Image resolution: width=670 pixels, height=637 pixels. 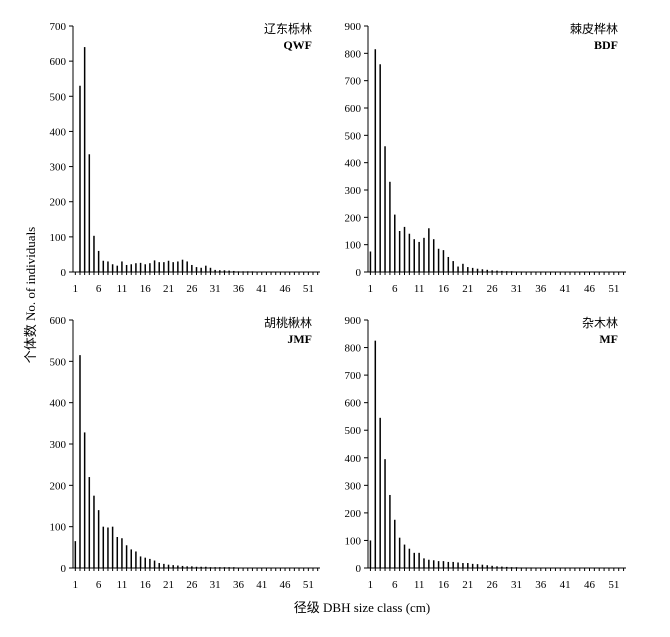 What do you see at coordinates (353, 459) in the screenshot?
I see `y-tick-label: 400` at bounding box center [353, 459].